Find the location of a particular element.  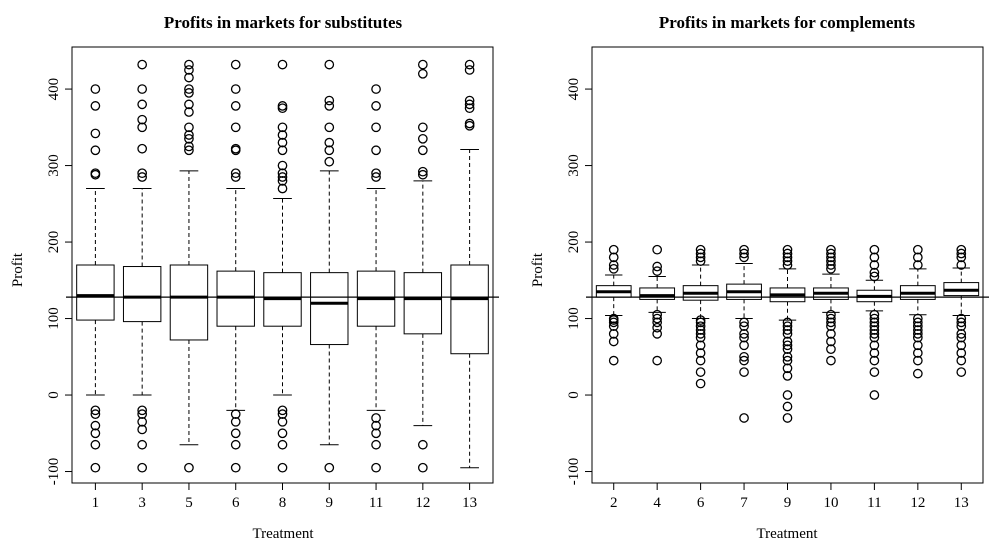

y-tick-label: 400 is located at coordinates (574, 89).